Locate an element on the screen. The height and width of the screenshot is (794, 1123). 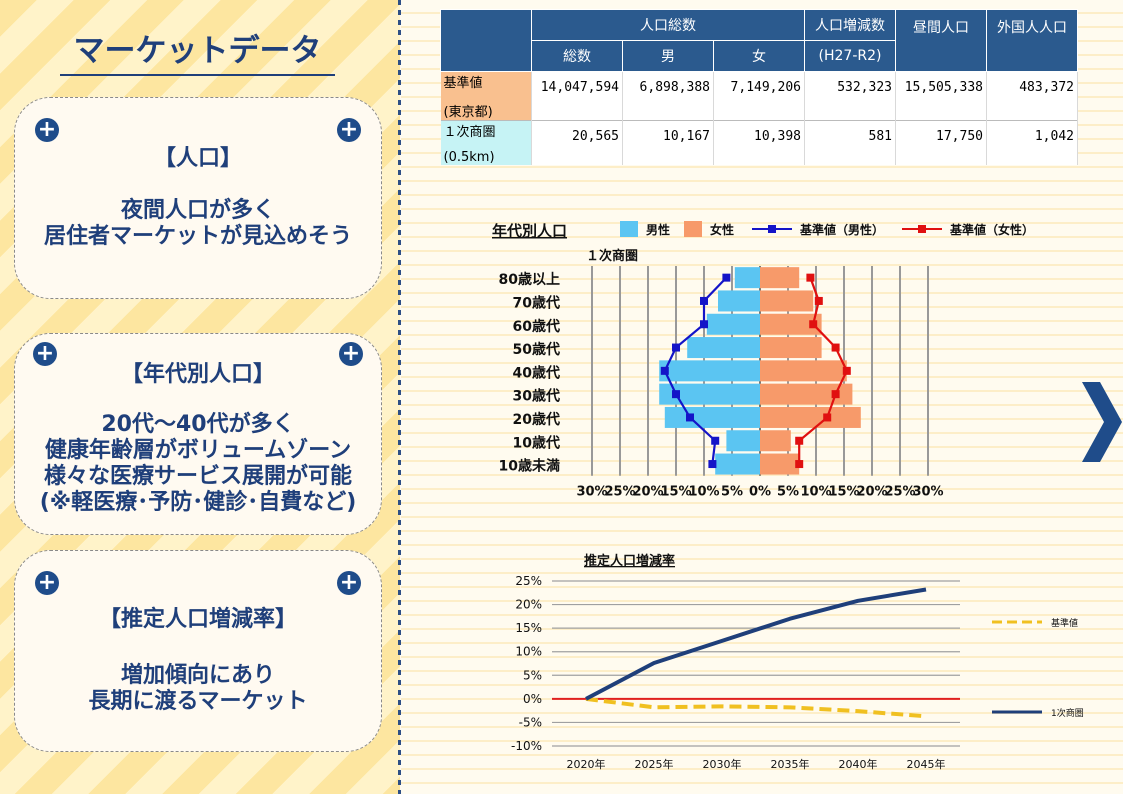
divider is located at coordinates (399, 397).